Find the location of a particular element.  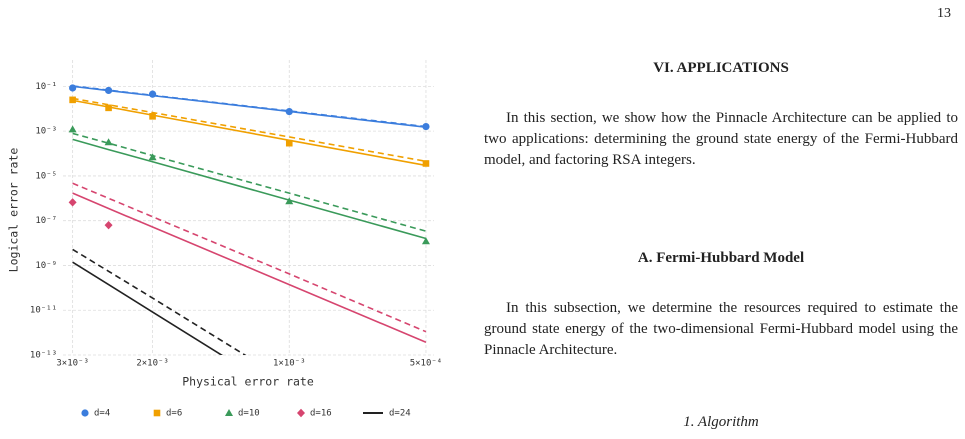

x-tick-label: 3×10⁻³ is located at coordinates (72, 364).